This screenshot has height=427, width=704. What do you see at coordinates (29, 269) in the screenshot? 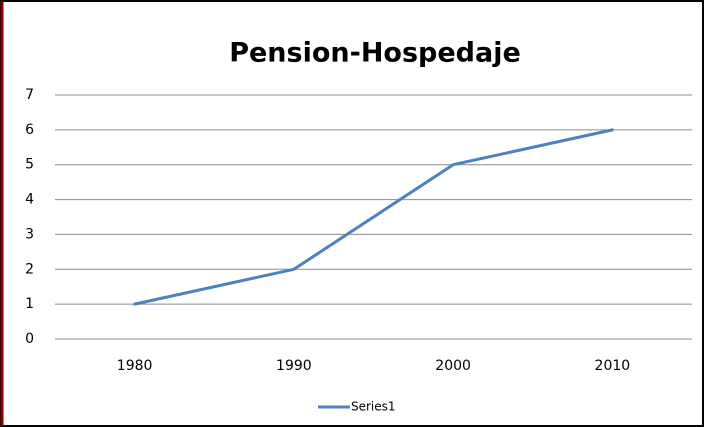
I see `y-tick-label: 2` at bounding box center [29, 269].